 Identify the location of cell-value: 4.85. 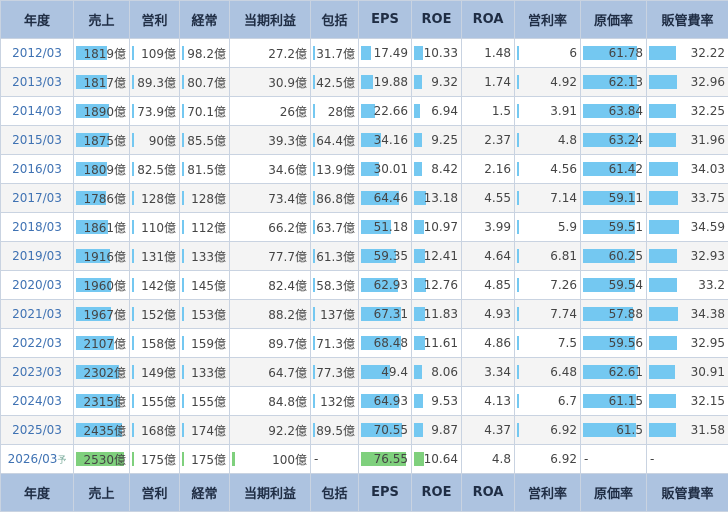
(497, 285).